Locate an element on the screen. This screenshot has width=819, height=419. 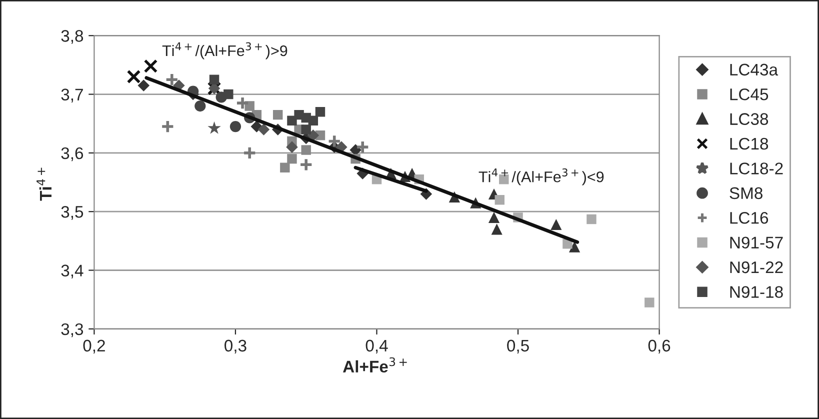
legend-label: LC43a is located at coordinates (754, 70).